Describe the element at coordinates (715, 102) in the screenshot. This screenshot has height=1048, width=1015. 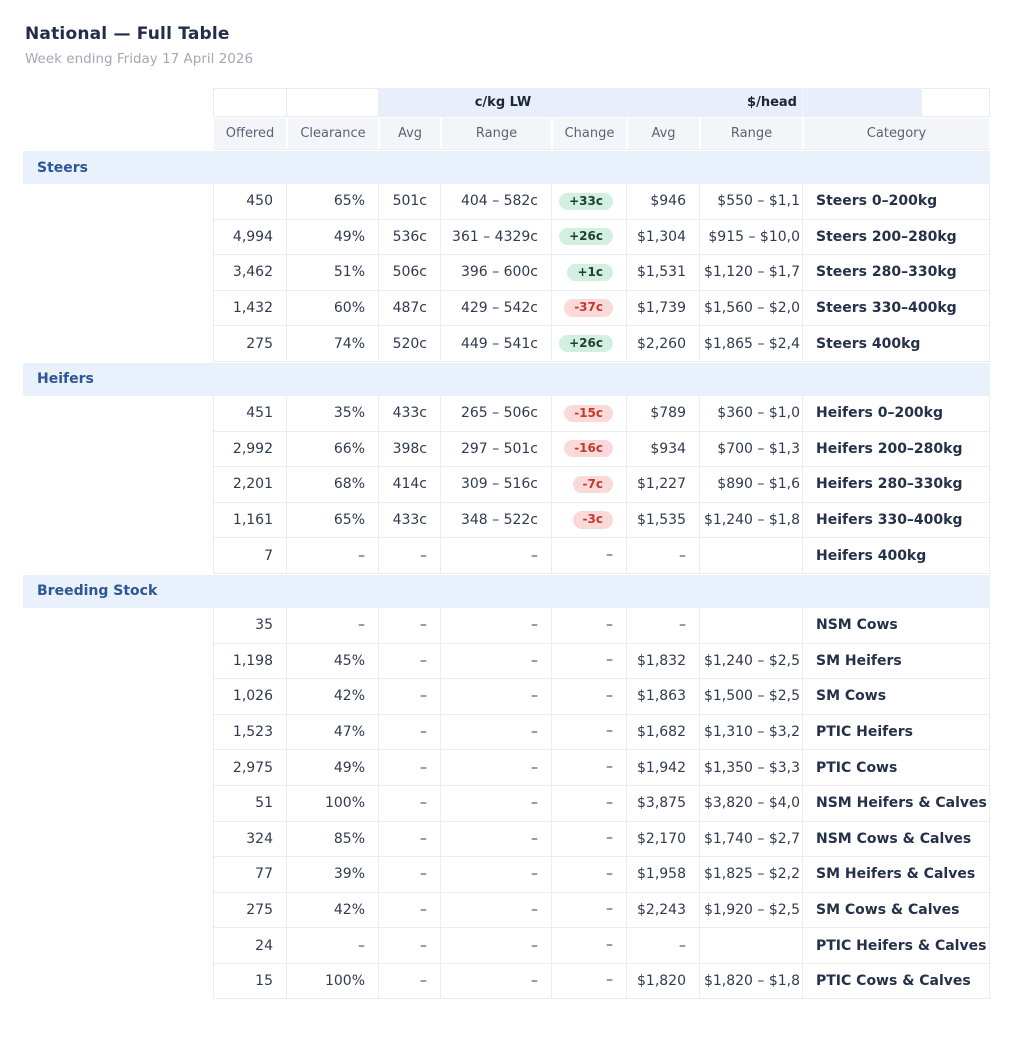
I see `group-header-dollars-head: $/head` at that location.